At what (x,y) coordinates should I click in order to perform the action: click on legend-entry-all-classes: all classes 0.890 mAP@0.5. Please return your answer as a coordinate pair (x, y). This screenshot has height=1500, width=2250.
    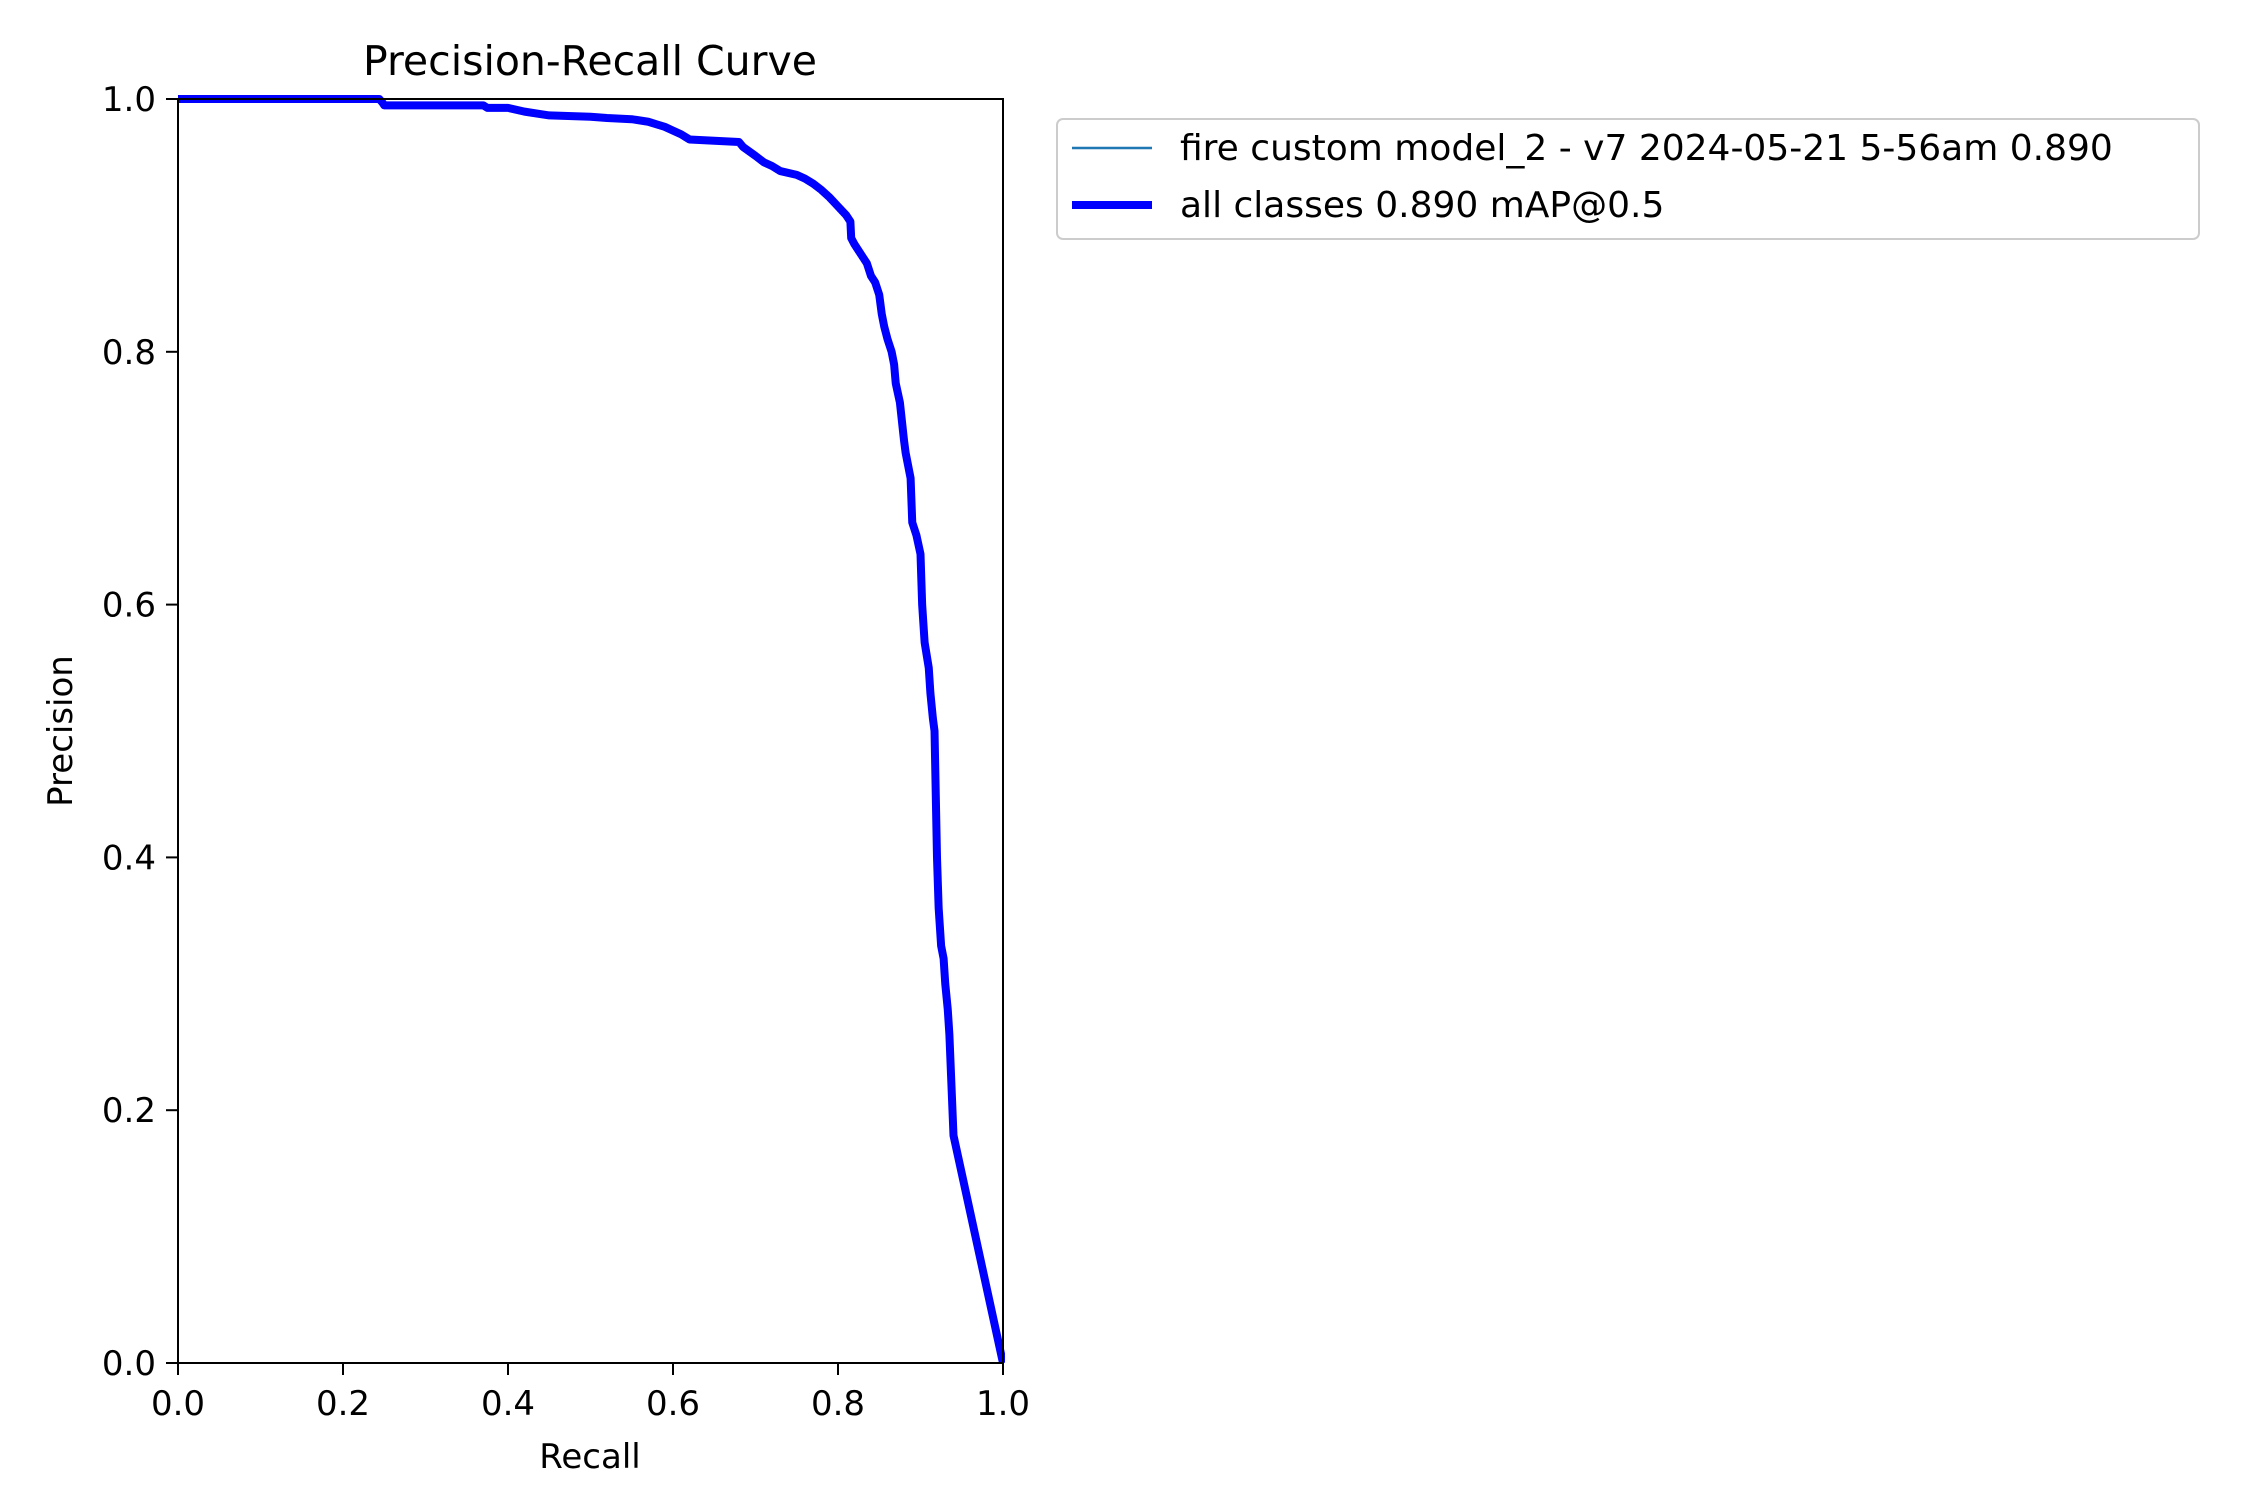
    Looking at the image, I should click on (1422, 205).